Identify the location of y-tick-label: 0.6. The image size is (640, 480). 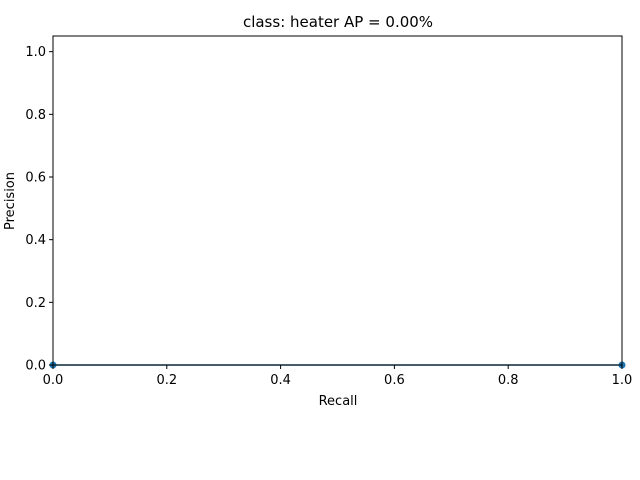
(35, 178).